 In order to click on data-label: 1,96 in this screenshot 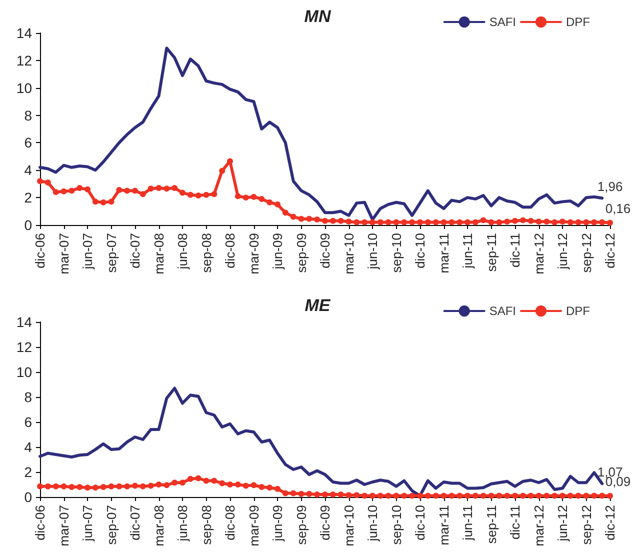, I will do `click(610, 186)`.